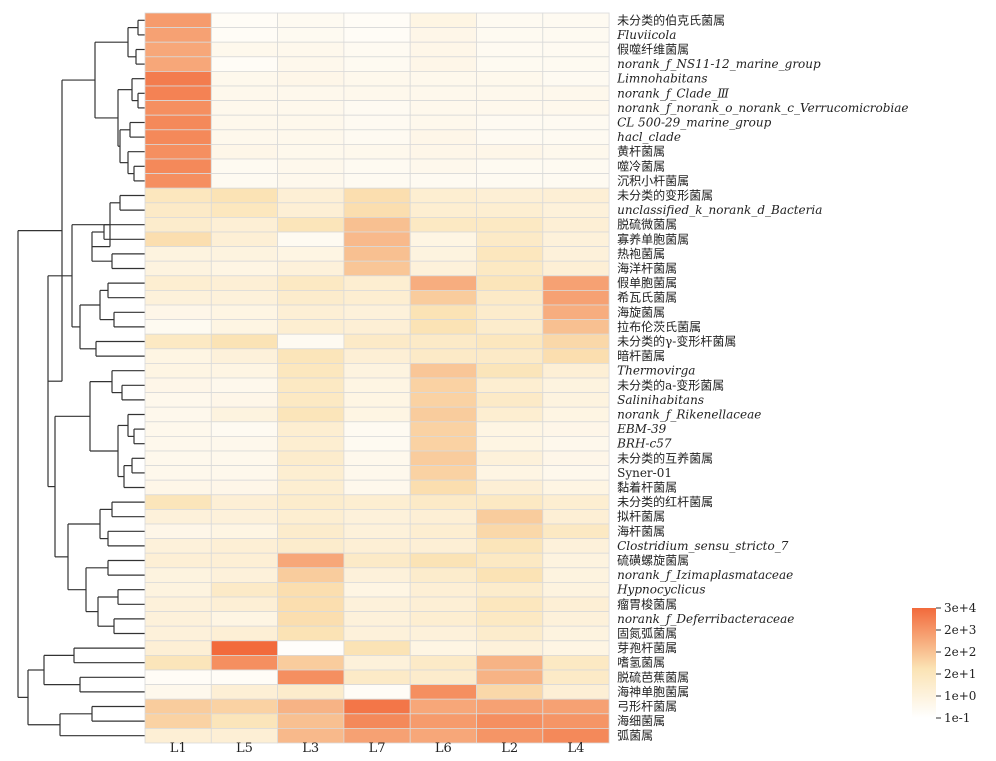  I want to click on column-label: L5, so click(244, 748).